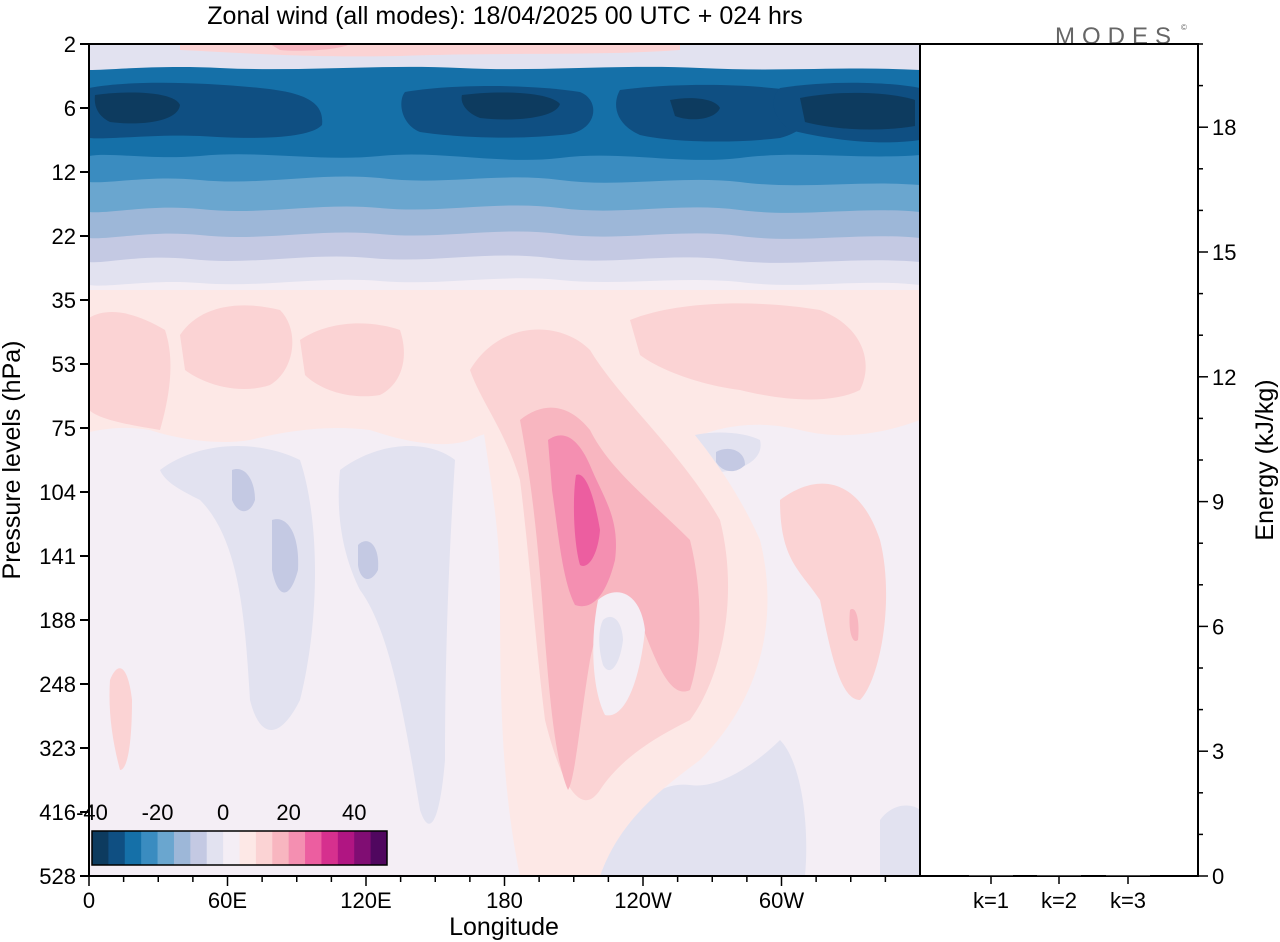 The image size is (1280, 942). Describe the element at coordinates (64, 364) in the screenshot. I see `y-tick-label: 53` at that location.